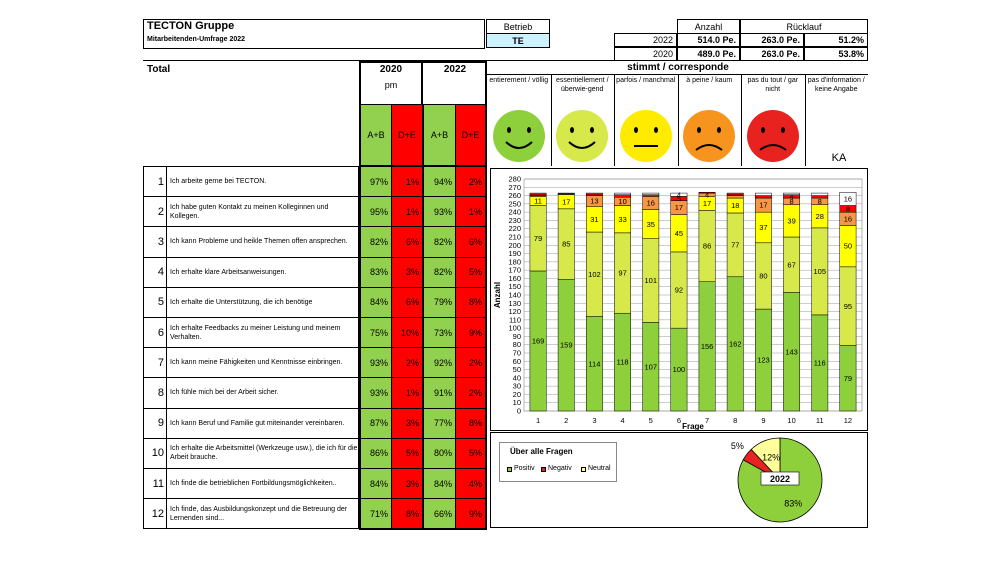 Image resolution: width=1000 pixels, height=563 pixels. What do you see at coordinates (791, 420) in the screenshot?
I see `x-tick-label: 10` at bounding box center [791, 420].